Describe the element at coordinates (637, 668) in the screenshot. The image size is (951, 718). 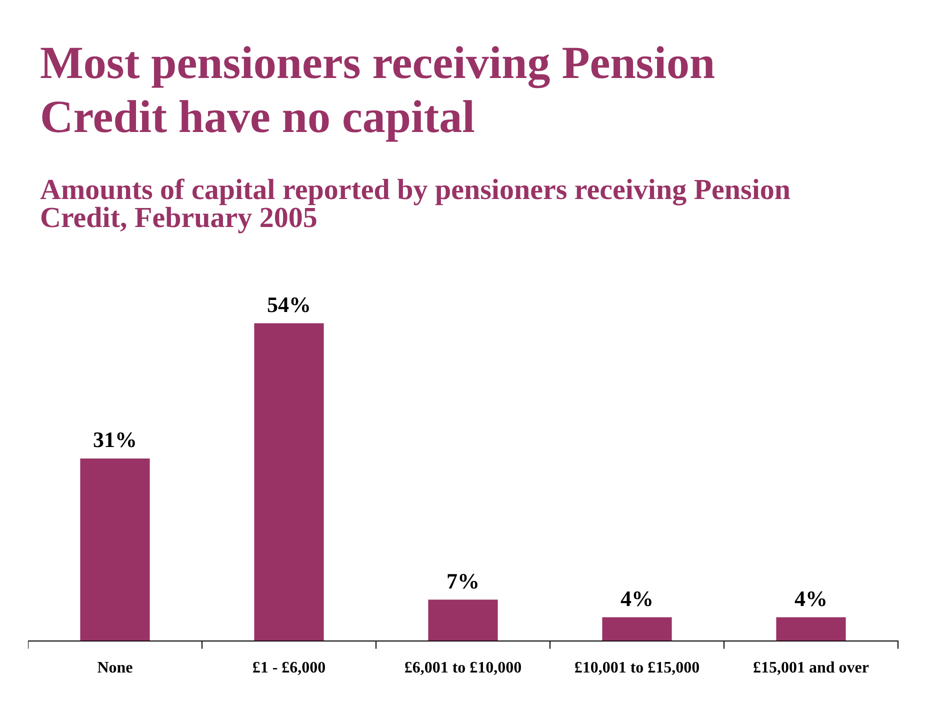
I see `x-tick-label: £10,001 to £15,000` at that location.